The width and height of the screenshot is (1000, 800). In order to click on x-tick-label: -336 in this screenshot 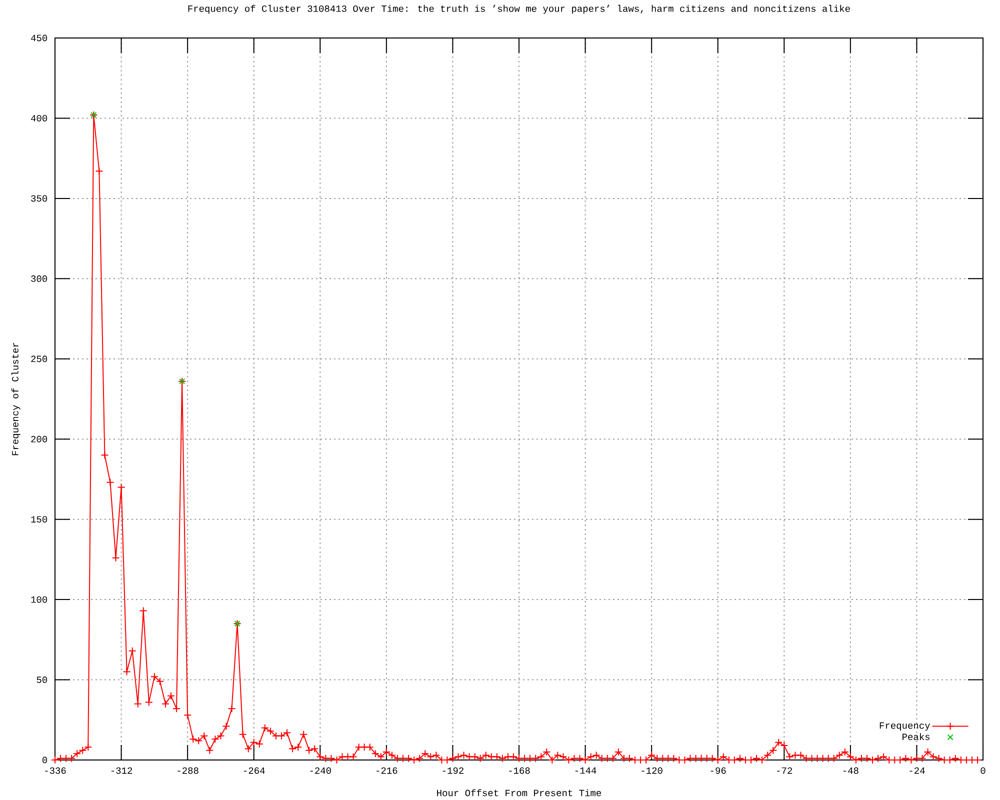, I will do `click(55, 770)`.